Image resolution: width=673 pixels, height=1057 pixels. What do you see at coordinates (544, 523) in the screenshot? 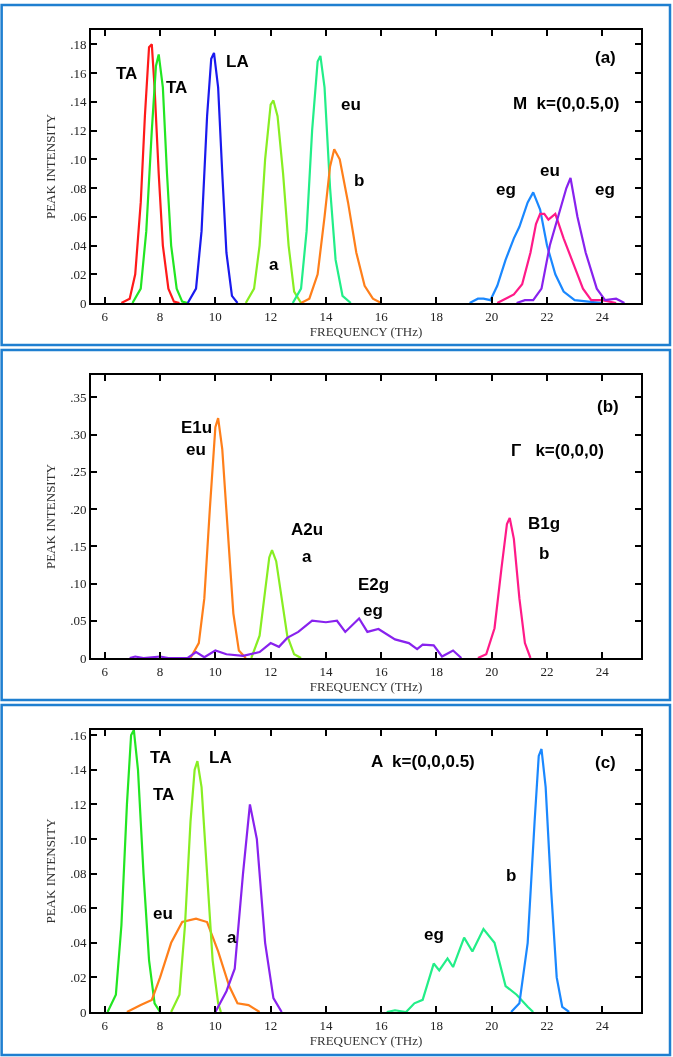
I see `annotation: B1g` at bounding box center [544, 523].